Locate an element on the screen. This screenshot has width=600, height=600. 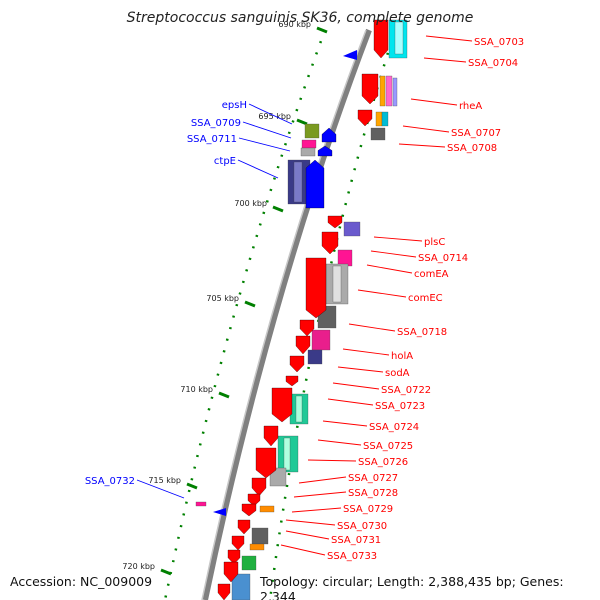
gene-label-comEA: comEA is located at coordinates (431, 274).